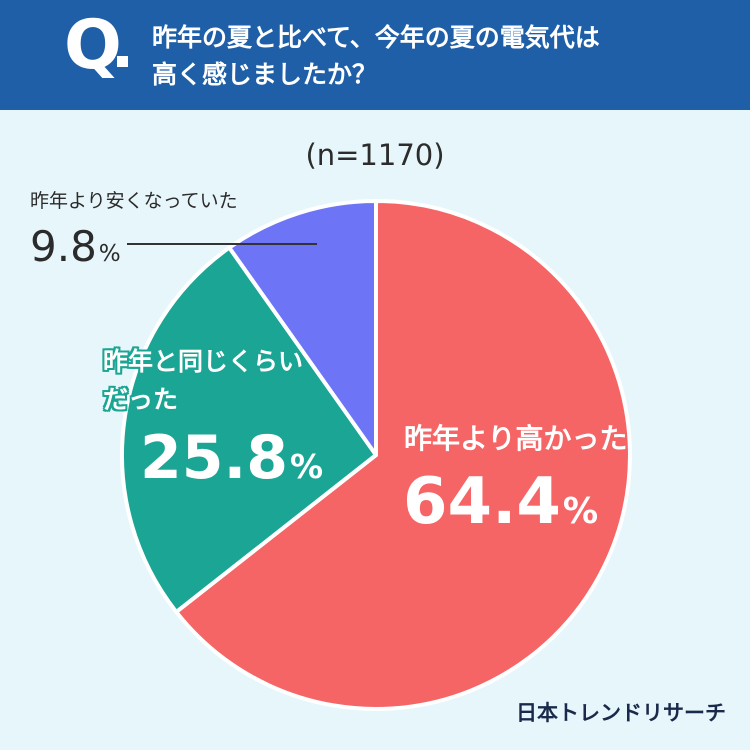  Describe the element at coordinates (63, 246) in the screenshot. I see `lower-value-number: 9.8` at that location.